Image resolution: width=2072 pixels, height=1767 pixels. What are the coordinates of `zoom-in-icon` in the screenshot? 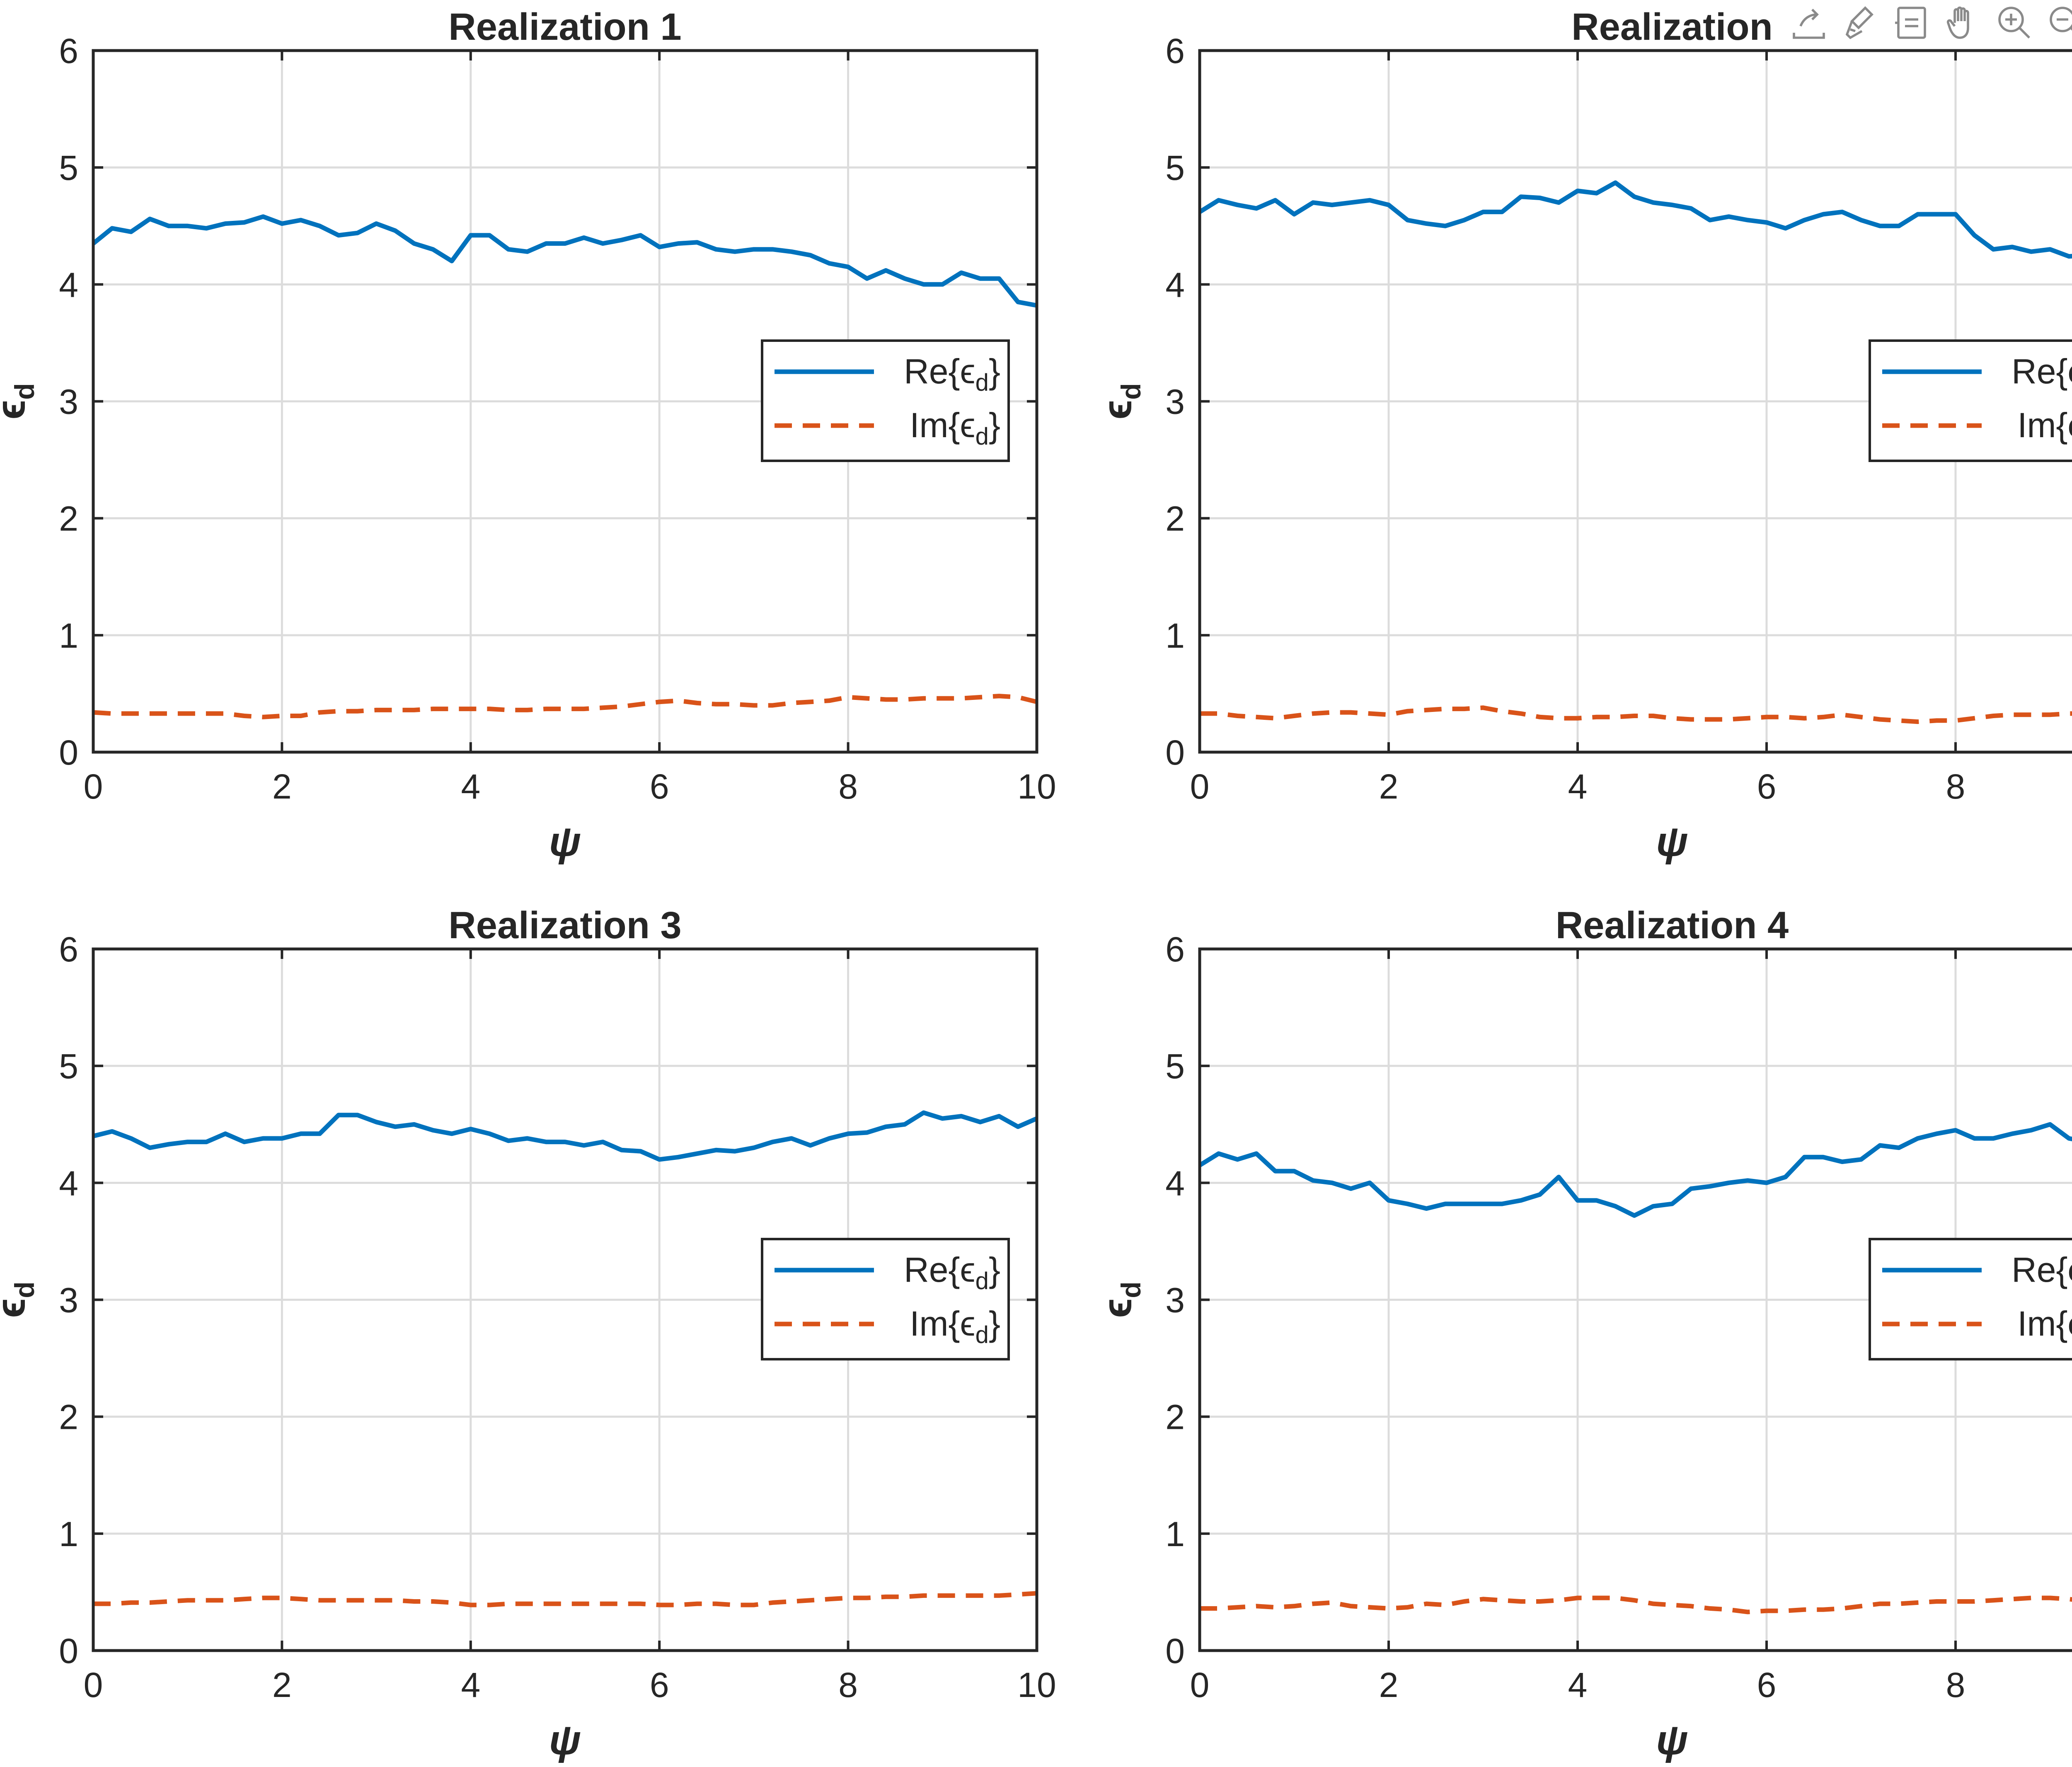 It's located at (2014, 23).